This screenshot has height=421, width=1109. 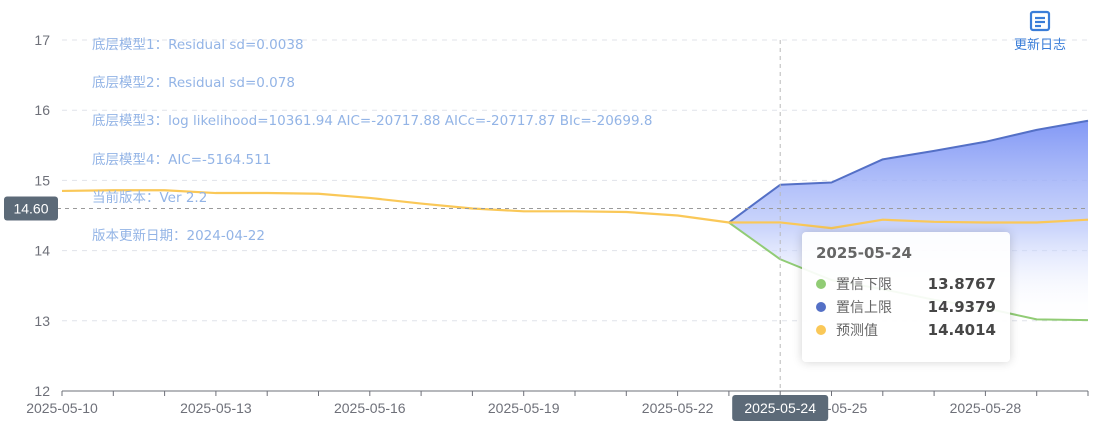 What do you see at coordinates (961, 329) in the screenshot?
I see `tooltip-row-value: 14.4014` at bounding box center [961, 329].